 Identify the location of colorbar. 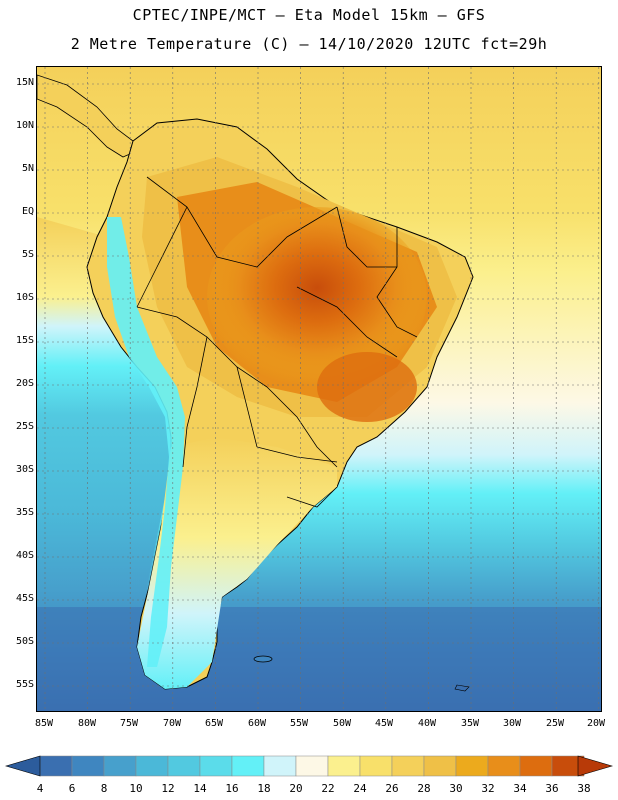
(309, 766).